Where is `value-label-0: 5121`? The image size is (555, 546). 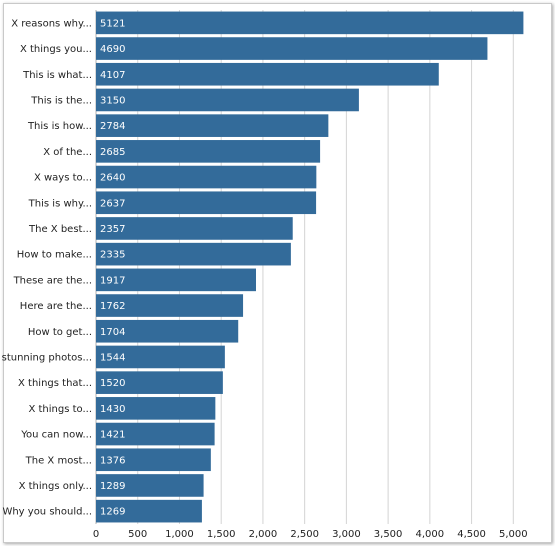
value-label-0: 5121 is located at coordinates (112, 23).